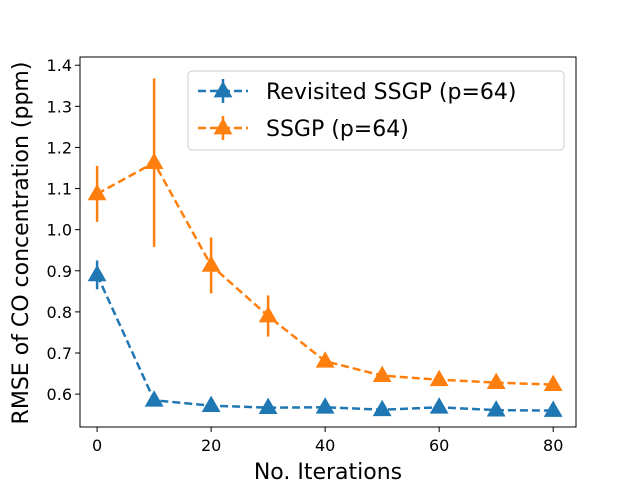  Describe the element at coordinates (59, 394) in the screenshot. I see `y-tick-label: 0.6` at that location.